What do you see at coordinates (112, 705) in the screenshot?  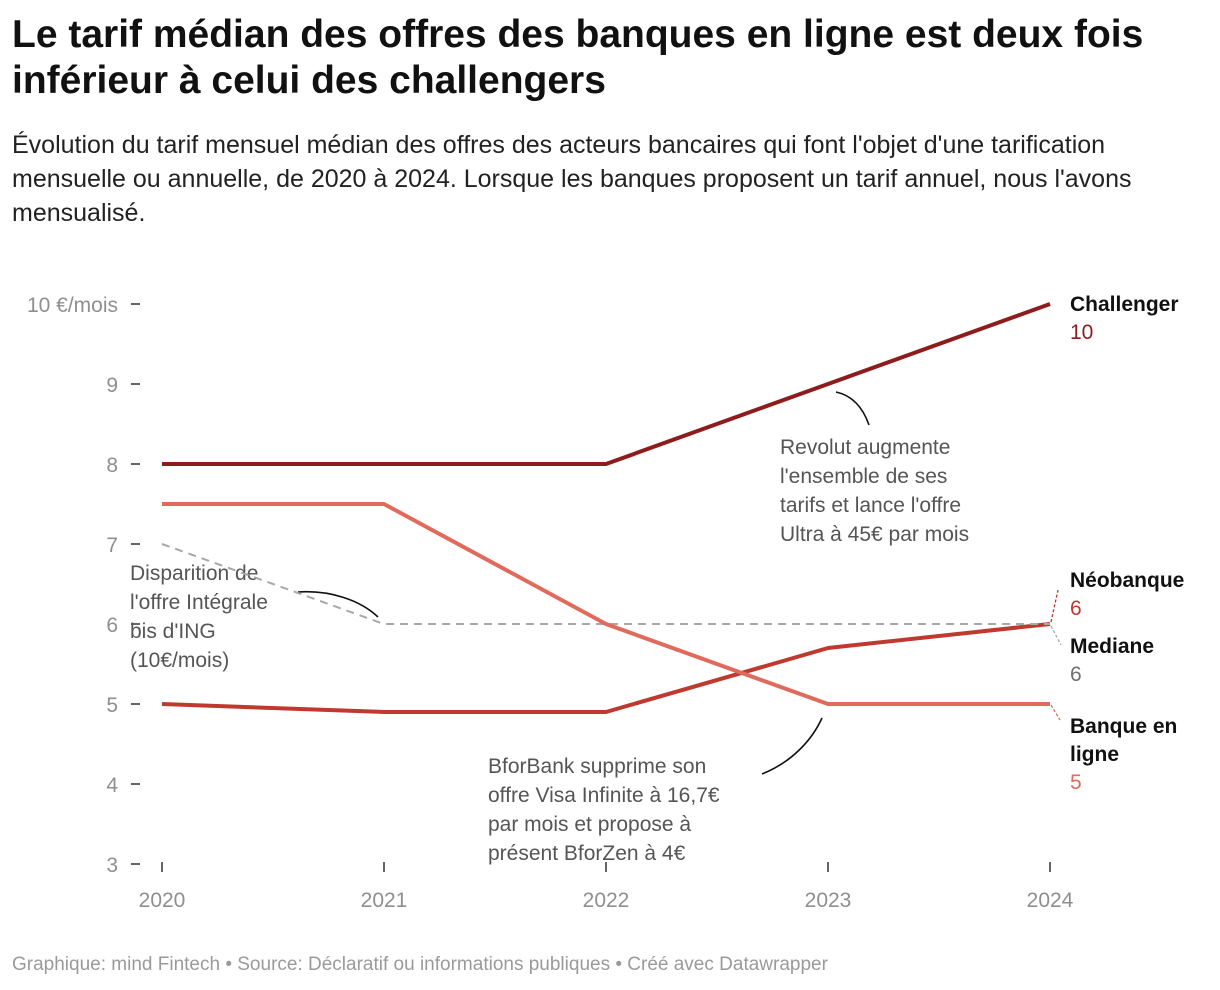 I see `y-tick-label: 5` at bounding box center [112, 705].